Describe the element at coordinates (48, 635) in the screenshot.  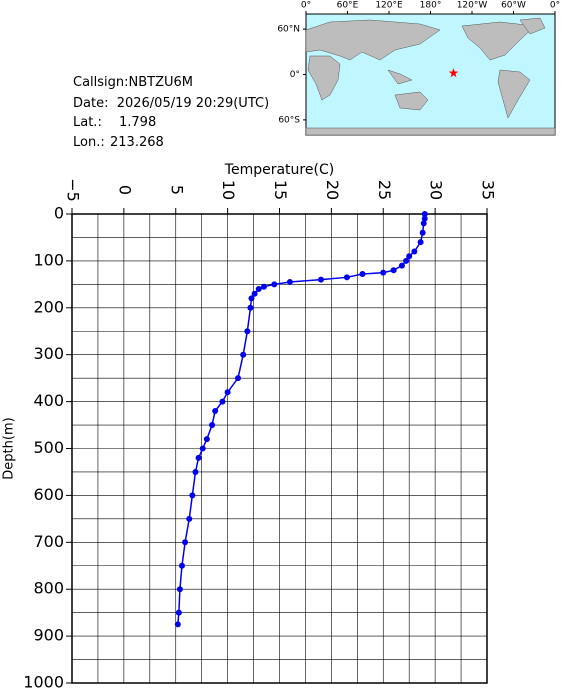
I see `y-tick-label: 900` at that location.